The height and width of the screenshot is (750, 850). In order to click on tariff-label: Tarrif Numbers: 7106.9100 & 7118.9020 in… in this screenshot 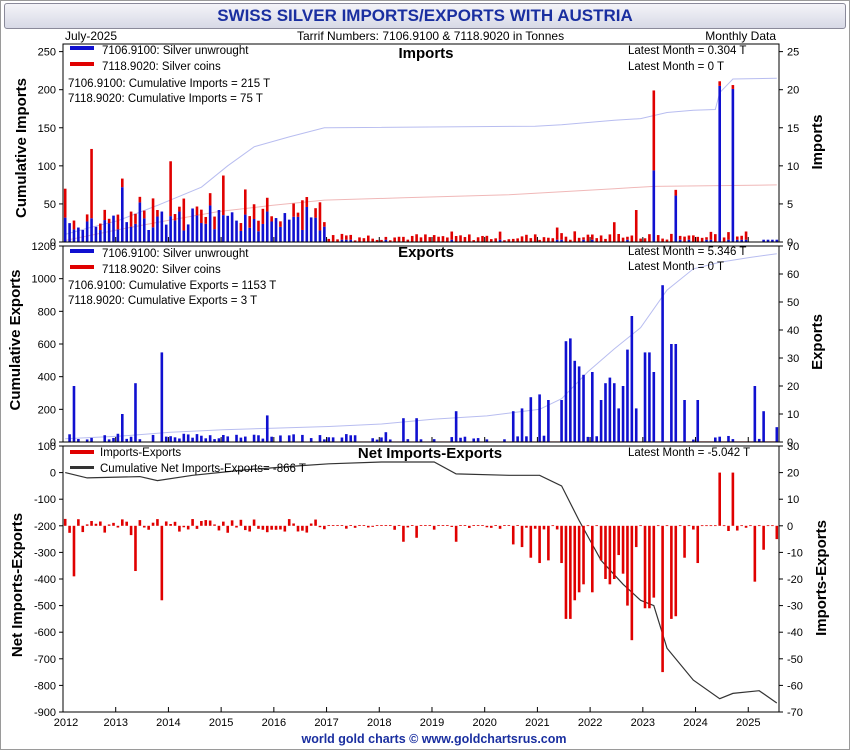, I will do `click(430, 36)`.